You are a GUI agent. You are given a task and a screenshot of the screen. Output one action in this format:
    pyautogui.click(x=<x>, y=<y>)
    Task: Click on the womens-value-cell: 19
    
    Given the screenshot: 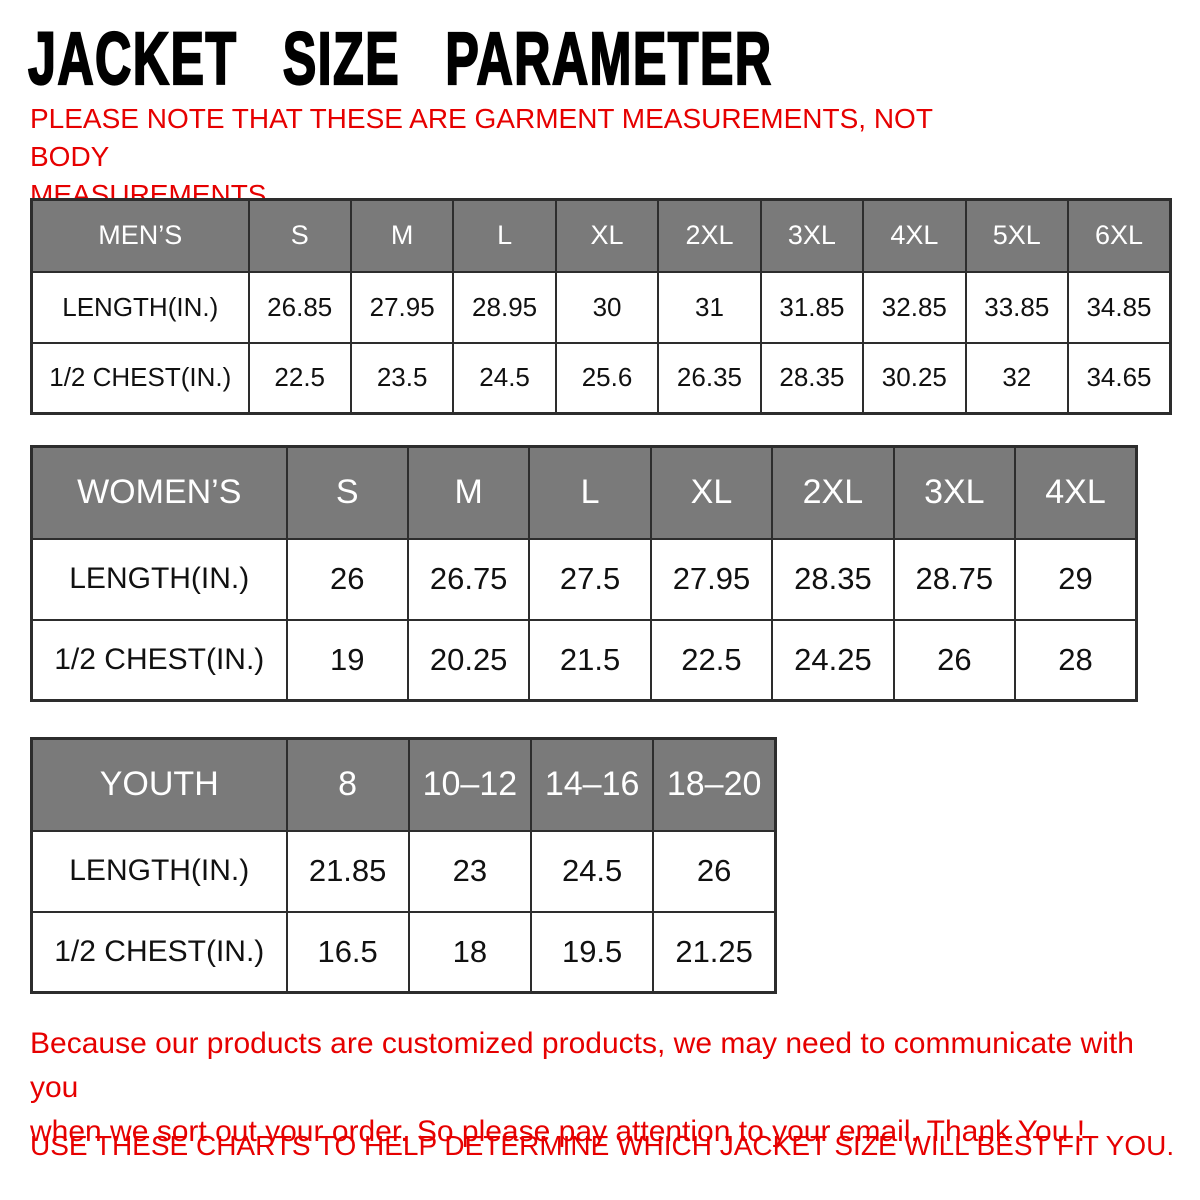 What is the action you would take?
    pyautogui.click(x=347, y=660)
    